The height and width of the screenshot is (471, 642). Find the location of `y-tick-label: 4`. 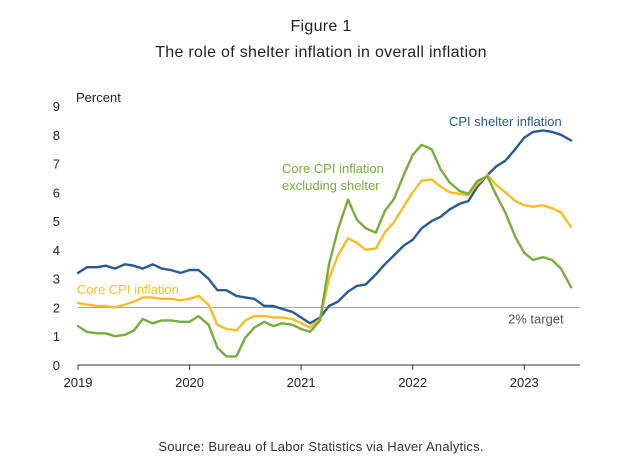

y-tick-label: 4 is located at coordinates (56, 250).